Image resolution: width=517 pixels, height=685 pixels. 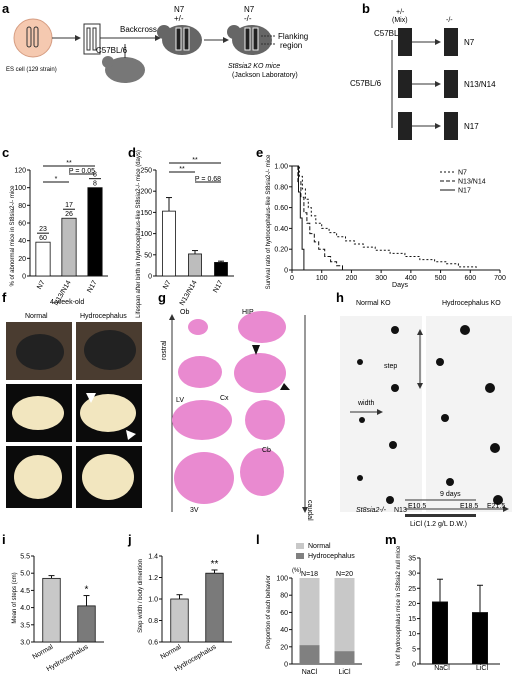 I want to click on x-tick-label: LiCl, so click(x=482, y=668).